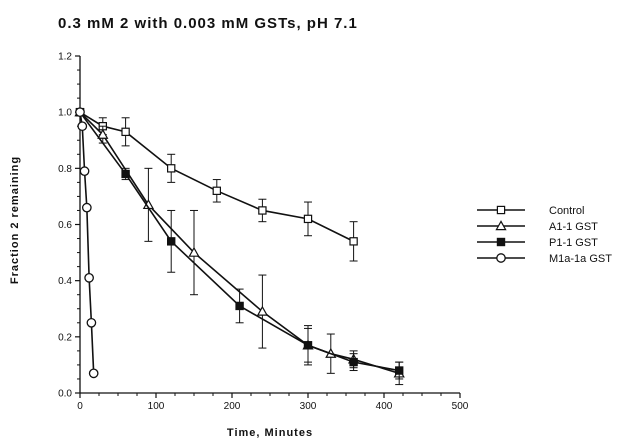 The height and width of the screenshot is (440, 635). Describe the element at coordinates (15, 220) in the screenshot. I see `y-axis-label: Fraction 2 remaining` at that location.